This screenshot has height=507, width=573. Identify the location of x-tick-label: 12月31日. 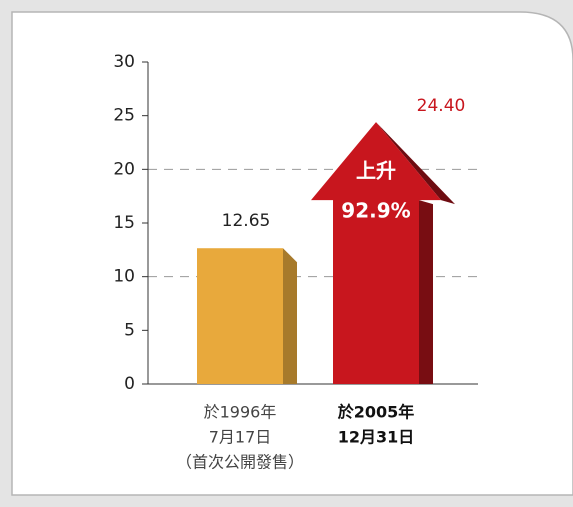
(376, 437).